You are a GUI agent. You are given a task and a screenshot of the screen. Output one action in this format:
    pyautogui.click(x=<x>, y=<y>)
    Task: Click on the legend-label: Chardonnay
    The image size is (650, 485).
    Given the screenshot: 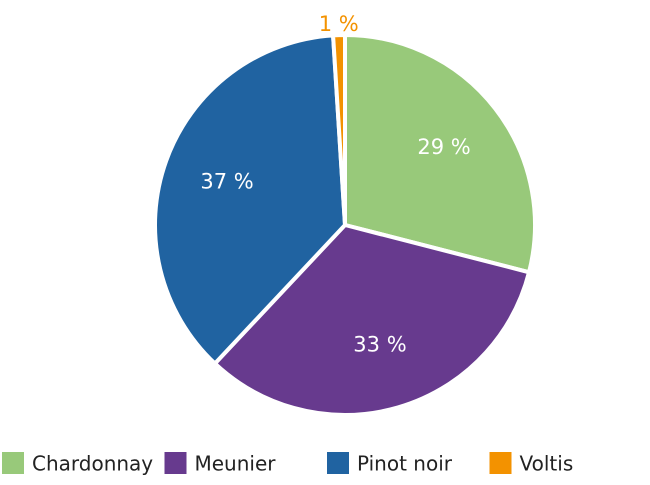 What is the action you would take?
    pyautogui.click(x=92, y=464)
    